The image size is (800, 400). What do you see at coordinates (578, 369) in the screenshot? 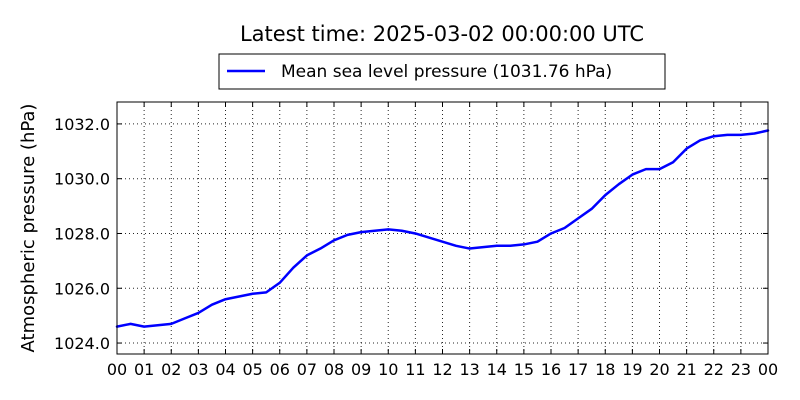
I see `x-tick-label: 17` at bounding box center [578, 369].